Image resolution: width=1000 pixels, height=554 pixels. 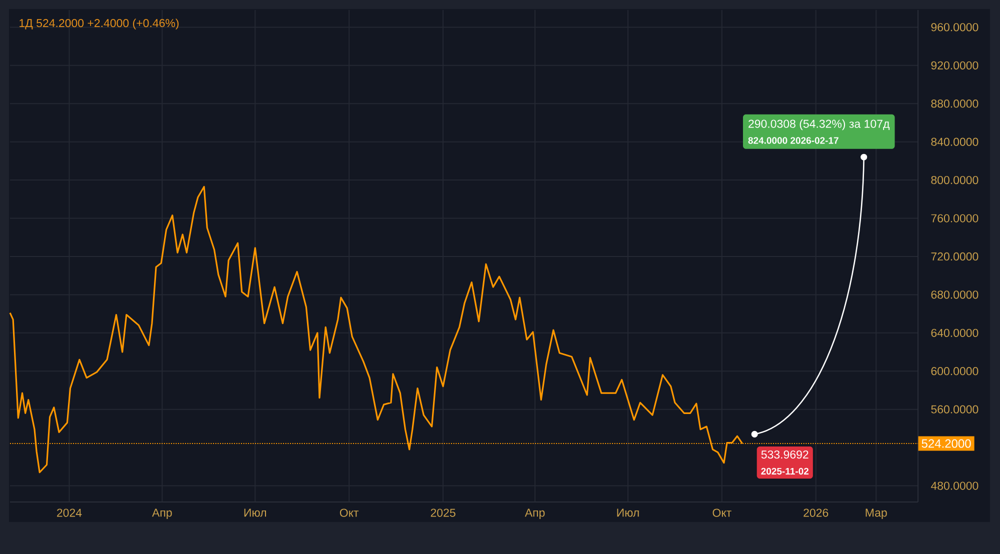 What do you see at coordinates (443, 512) in the screenshot?
I see `x-tick-label: 2025` at bounding box center [443, 512].